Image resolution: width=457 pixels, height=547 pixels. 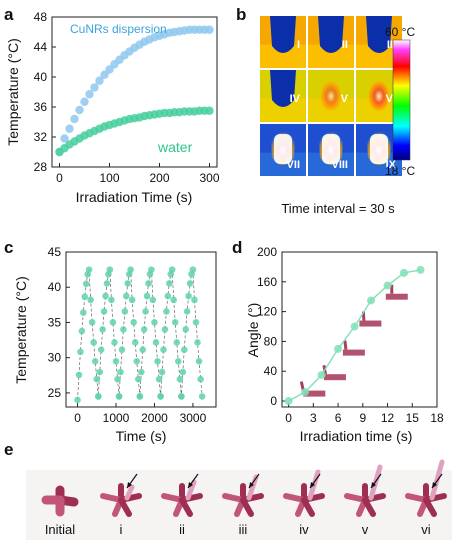 What do you see at coordinates (338, 418) in the screenshot?
I see `chart-d-xtick-label-2: 6` at bounding box center [338, 418].